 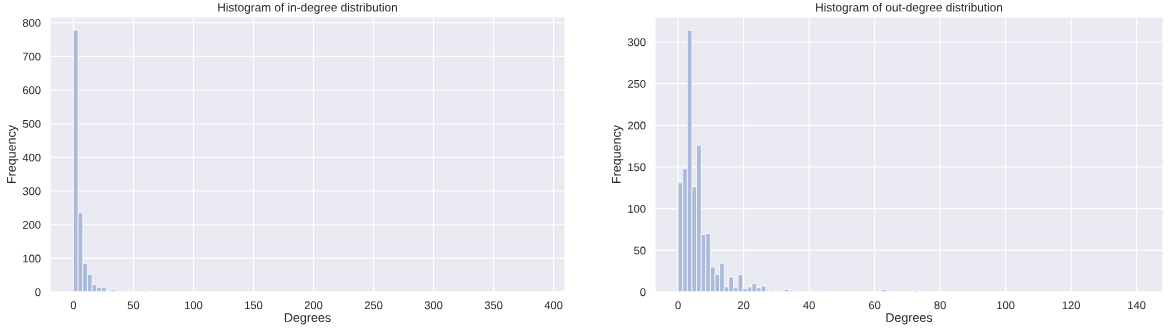 What do you see at coordinates (313, 305) in the screenshot?
I see `x-tick-label: 200` at bounding box center [313, 305].